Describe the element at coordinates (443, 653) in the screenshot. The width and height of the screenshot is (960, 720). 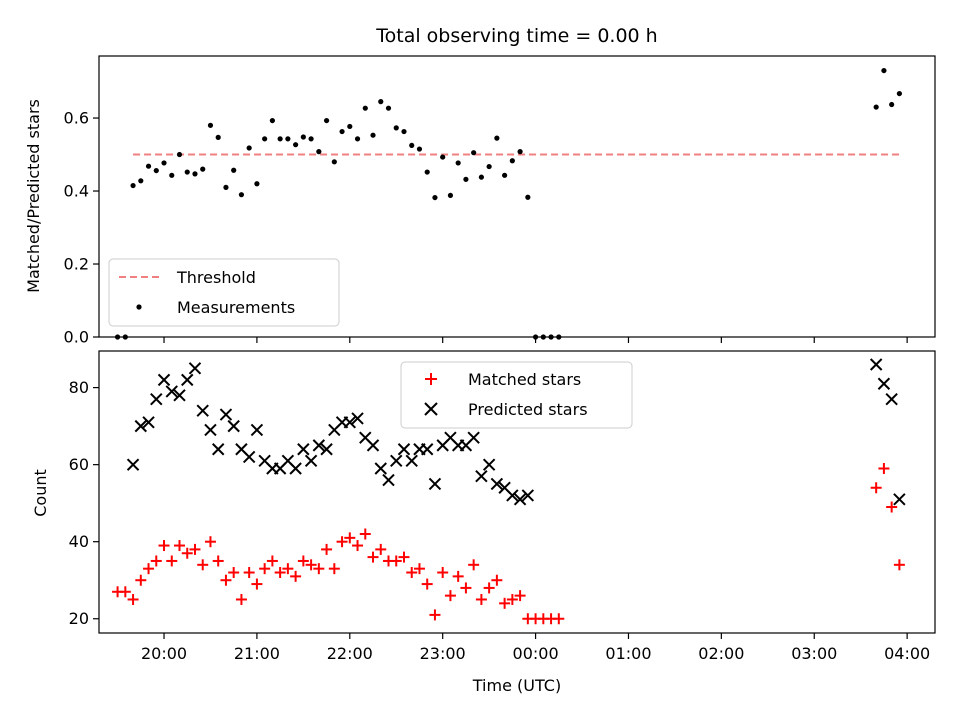
I see `x-tick-label: 23:00` at that location.